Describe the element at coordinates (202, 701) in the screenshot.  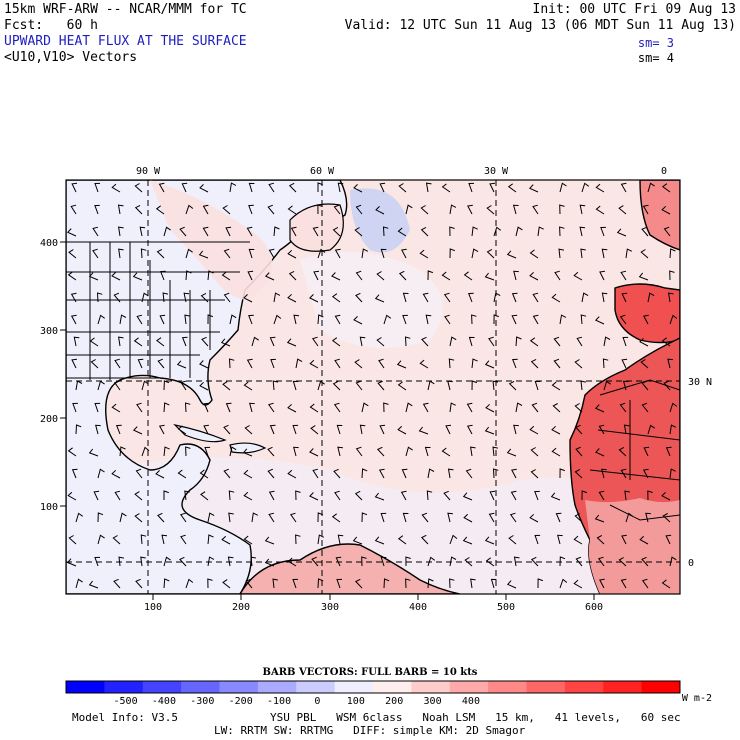
I see `legend-label: -300` at that location.